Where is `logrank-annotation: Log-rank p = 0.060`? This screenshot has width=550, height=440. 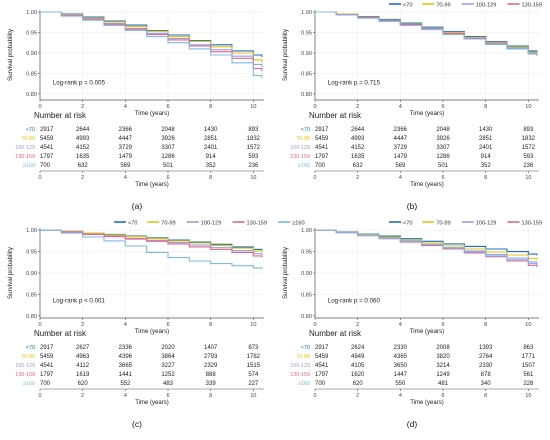 logrank-annotation: Log-rank p = 0.060 is located at coordinates (354, 301).